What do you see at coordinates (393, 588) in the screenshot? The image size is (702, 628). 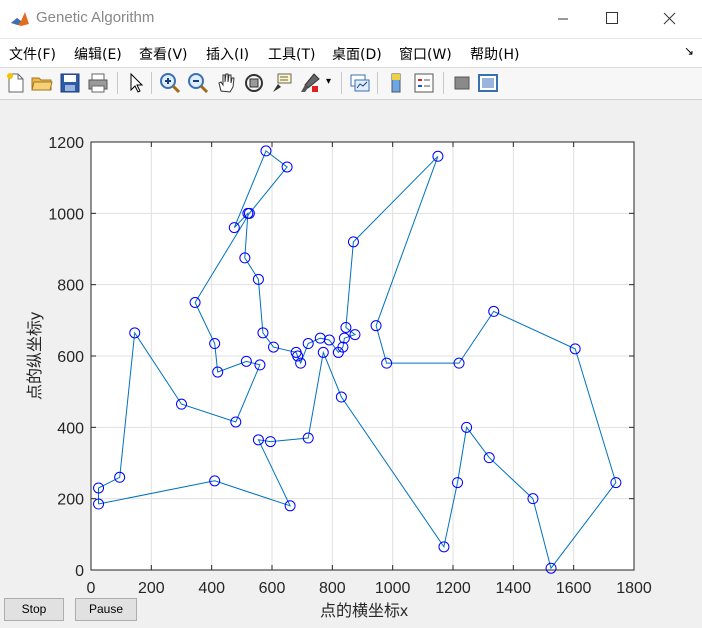 I see `x-tick-label: 1000` at bounding box center [393, 588].